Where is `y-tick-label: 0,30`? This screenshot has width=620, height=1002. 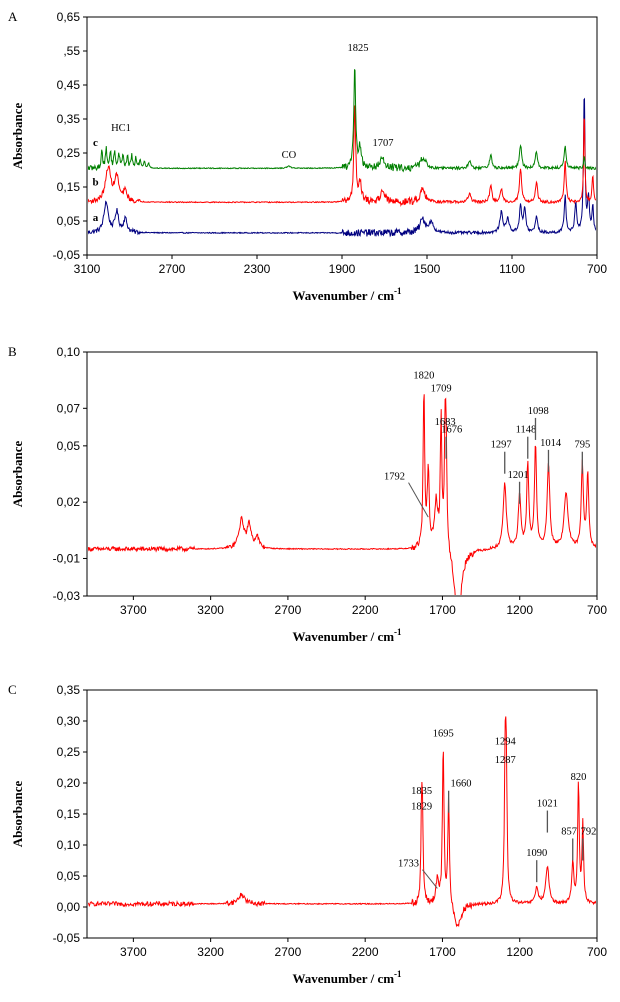 y-tick-label: 0,30 is located at coordinates (69, 721).